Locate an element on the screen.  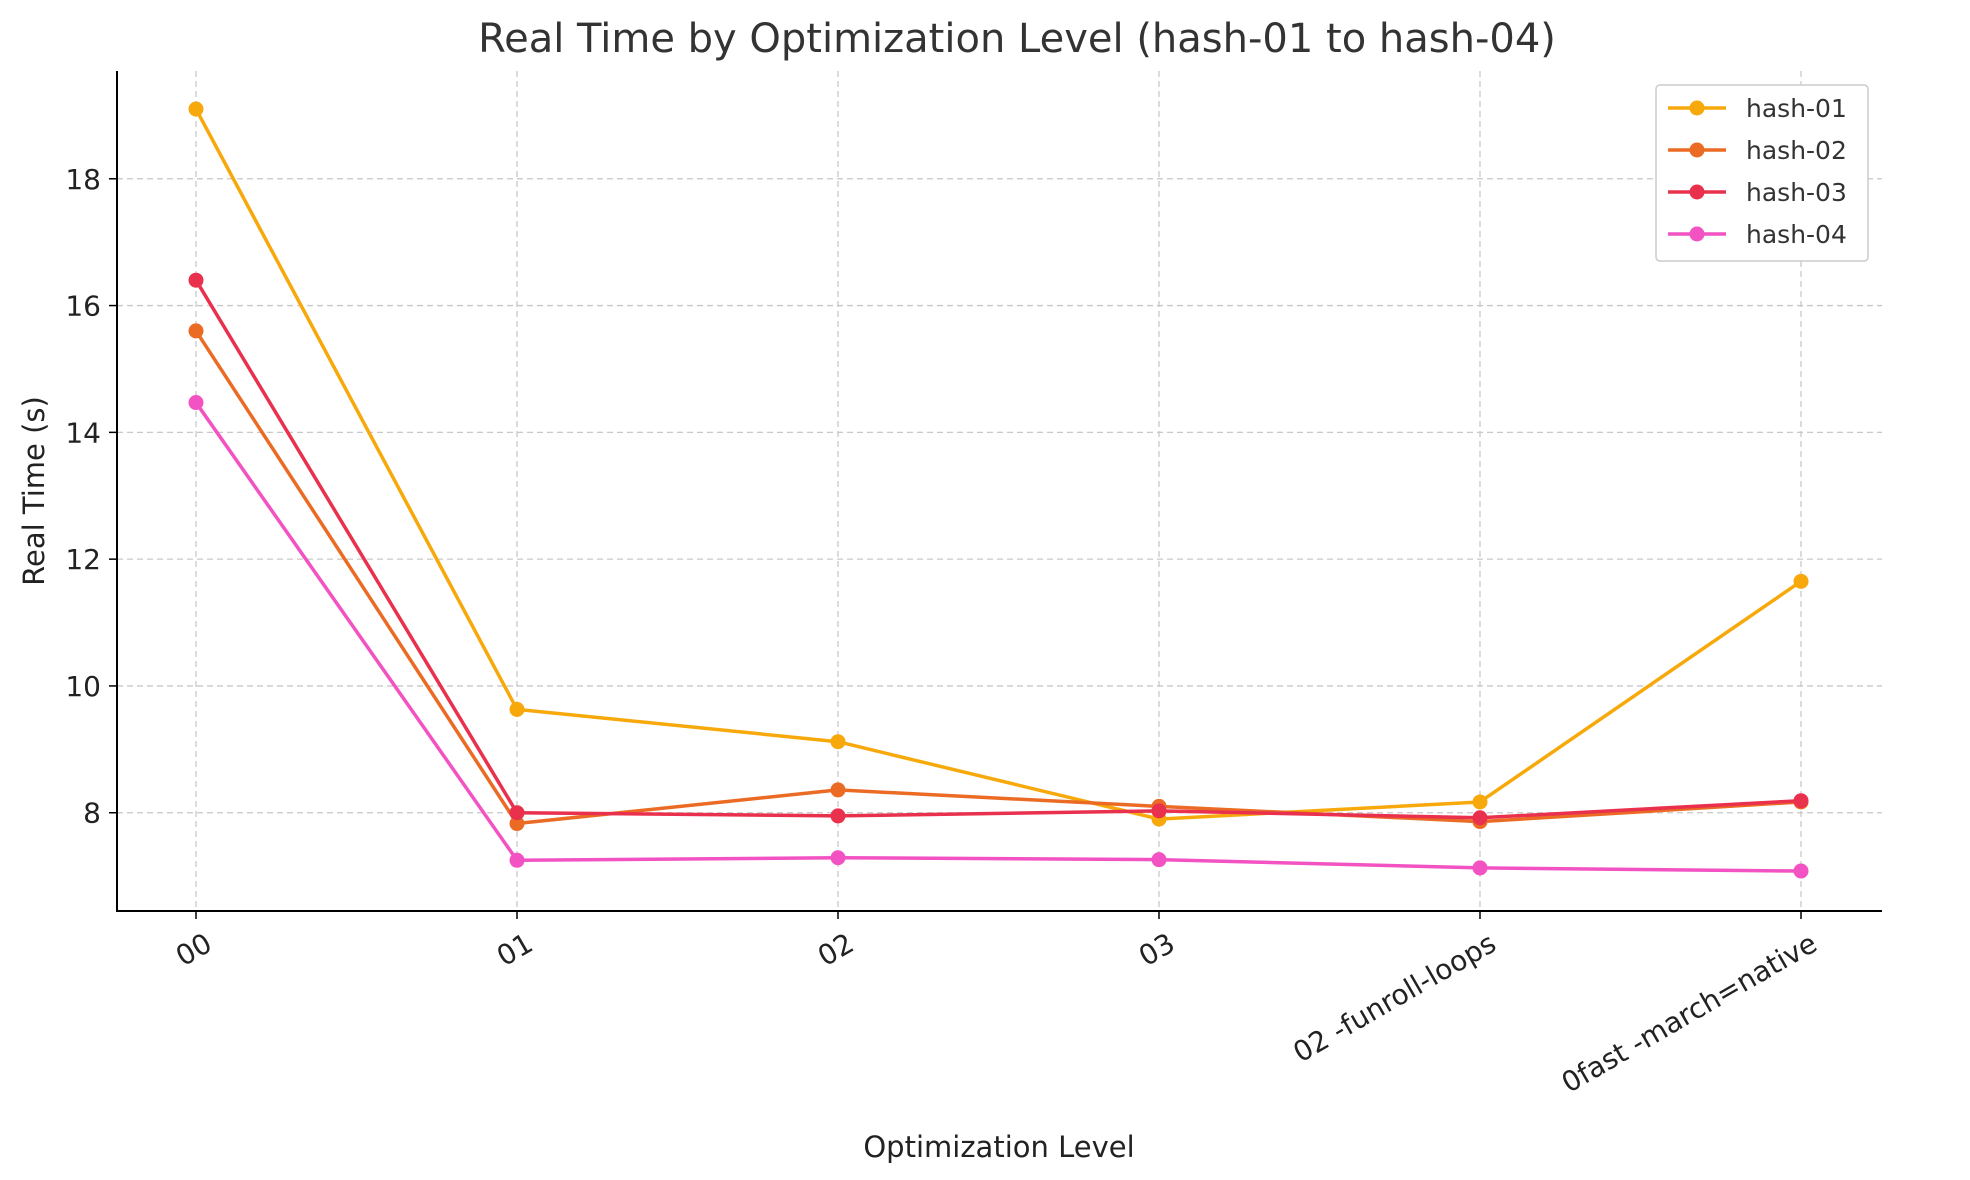
y-tick-label: 10 is located at coordinates (83, 686).